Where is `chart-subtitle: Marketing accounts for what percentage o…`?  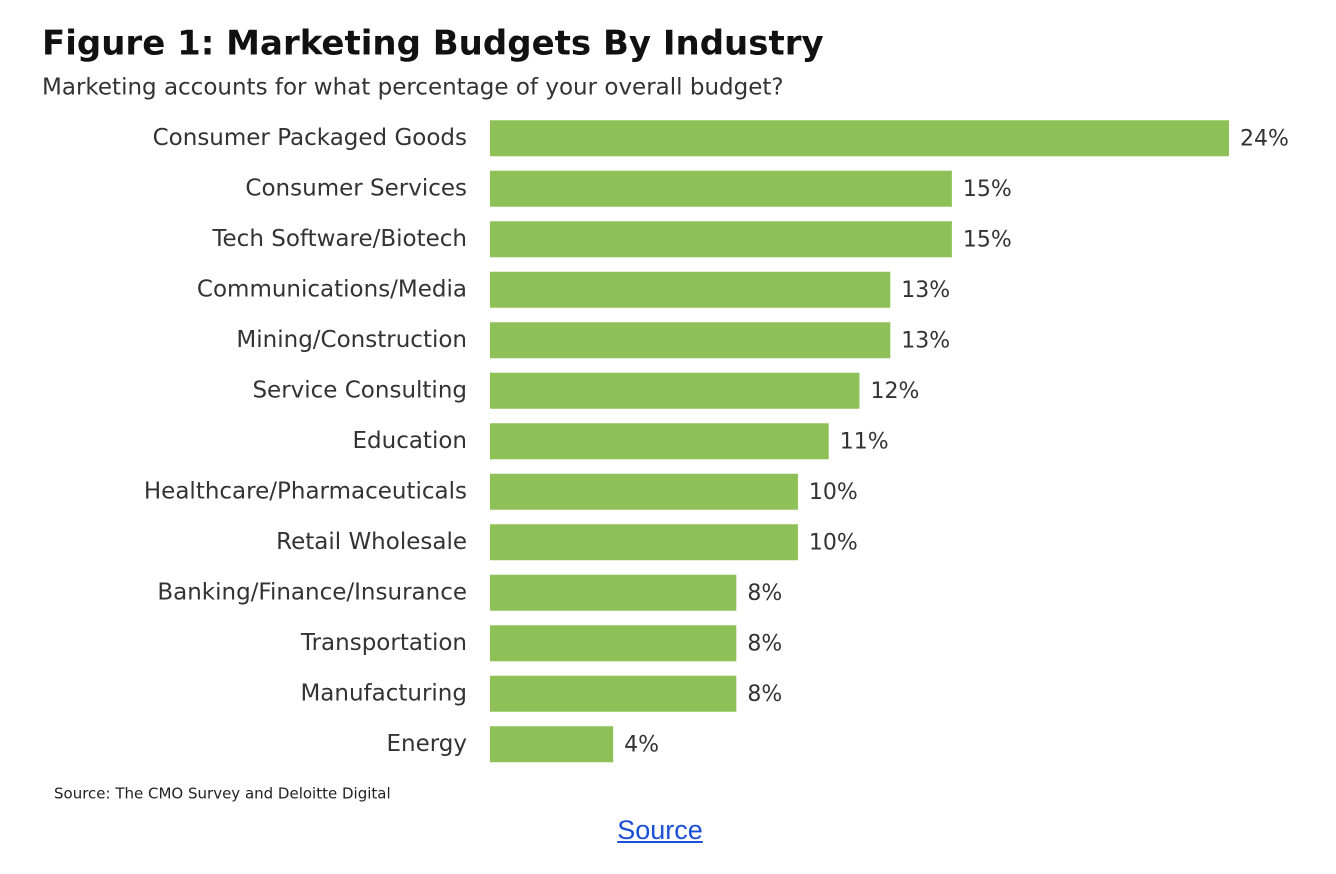
chart-subtitle: Marketing accounts for what percentage o… is located at coordinates (413, 88).